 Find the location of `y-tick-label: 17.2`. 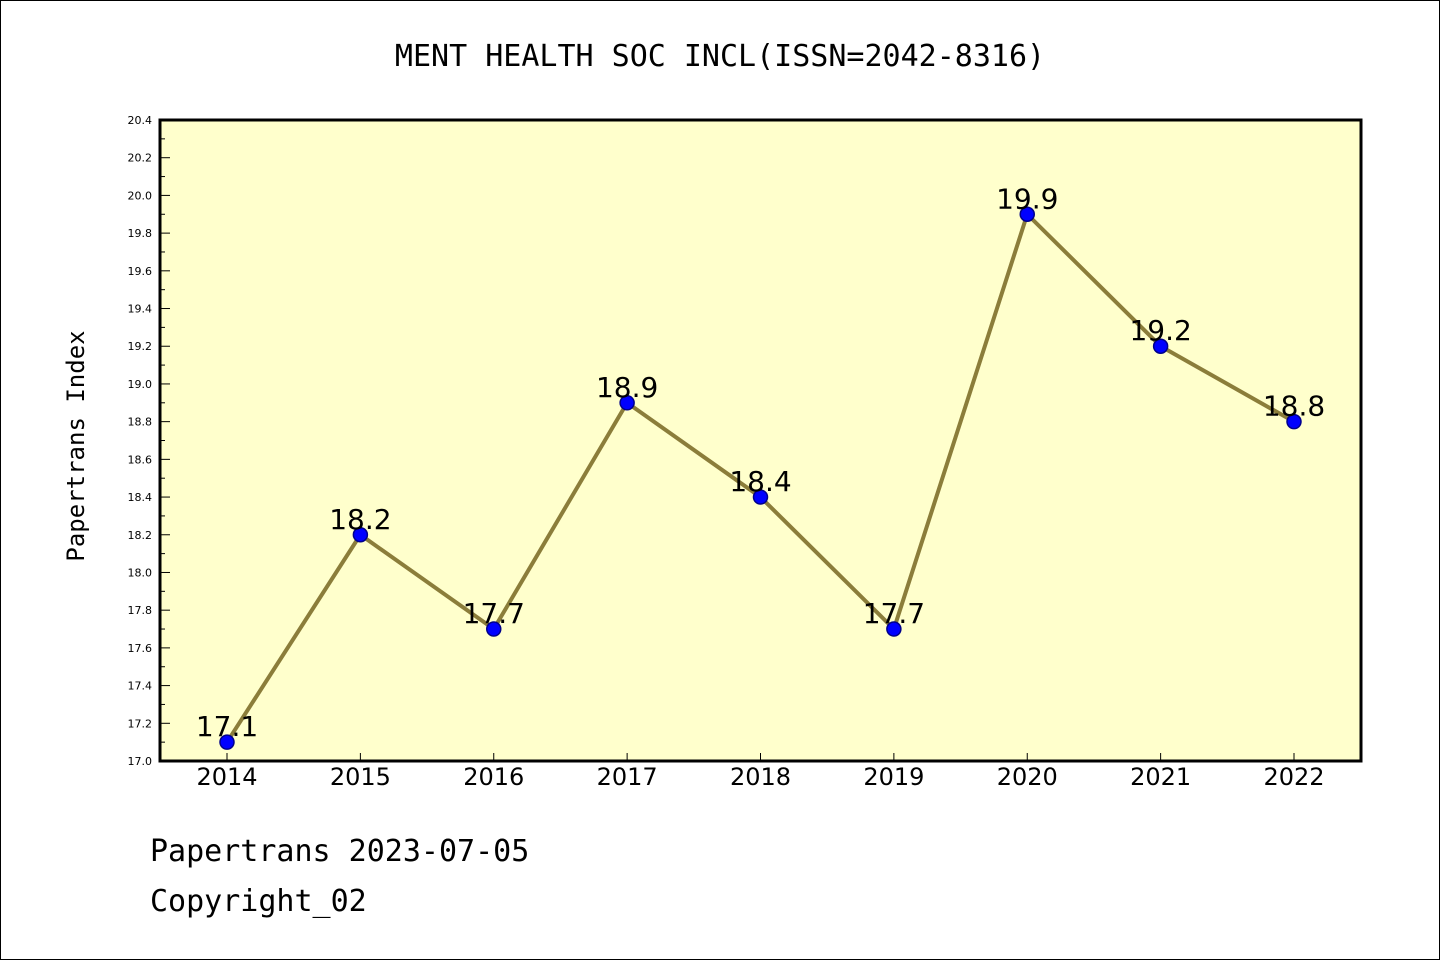

y-tick-label: 17.2 is located at coordinates (140, 723).